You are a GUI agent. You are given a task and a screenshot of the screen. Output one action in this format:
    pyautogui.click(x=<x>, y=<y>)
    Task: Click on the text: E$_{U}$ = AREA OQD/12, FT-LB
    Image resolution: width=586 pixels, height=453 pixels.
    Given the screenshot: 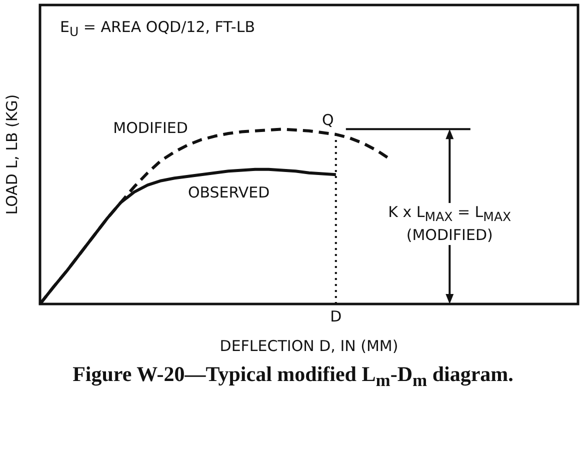 What is the action you would take?
    pyautogui.click(x=157, y=28)
    